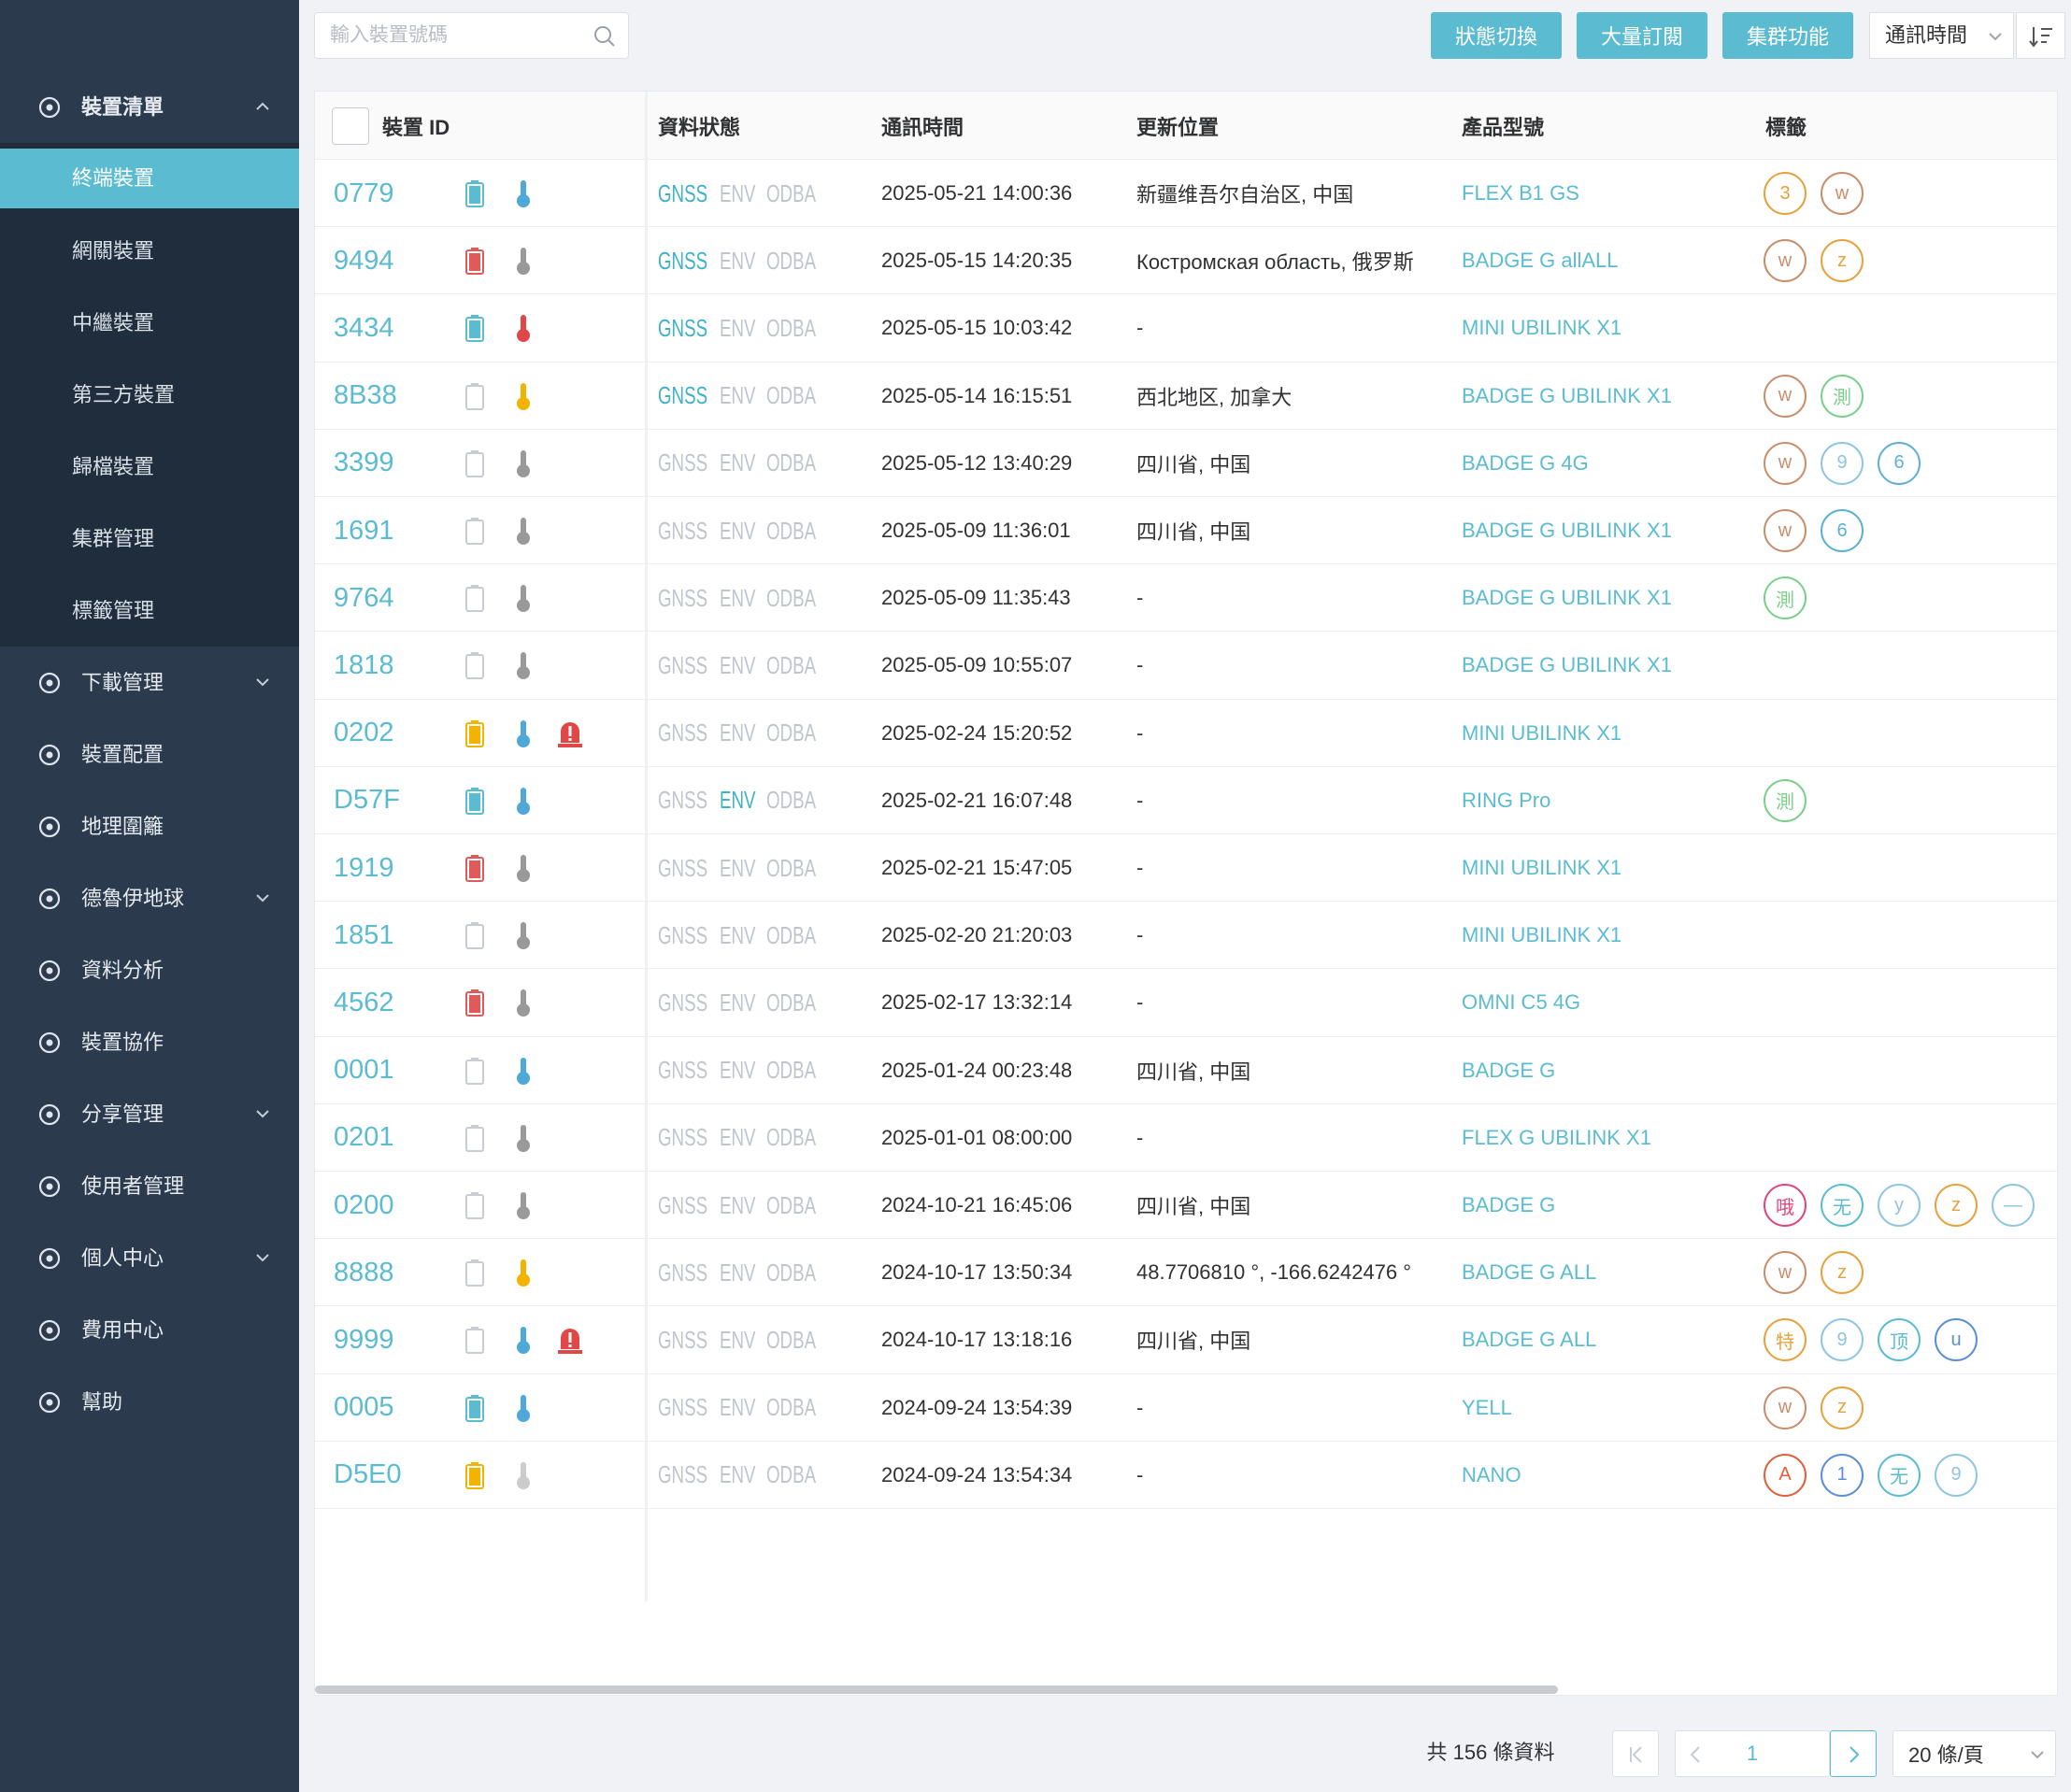 The width and height of the screenshot is (2071, 1792). Describe the element at coordinates (364, 1272) in the screenshot. I see `device-id: 8888` at that location.